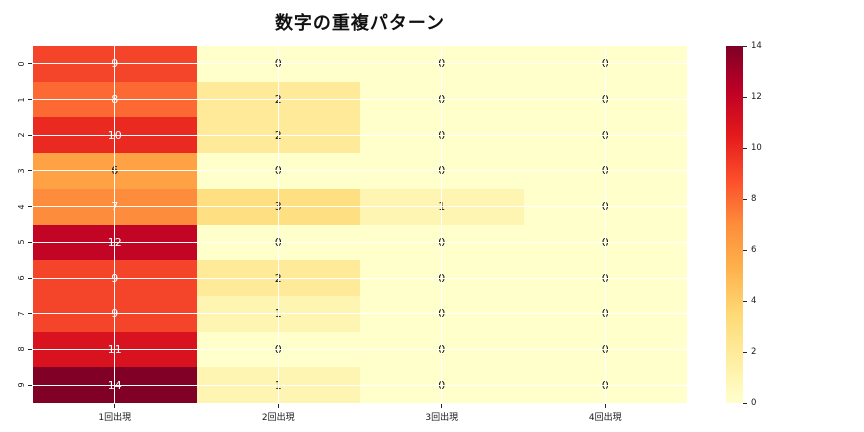 This screenshot has width=864, height=432. I want to click on colorbar-tick-label: 0, so click(754, 402).